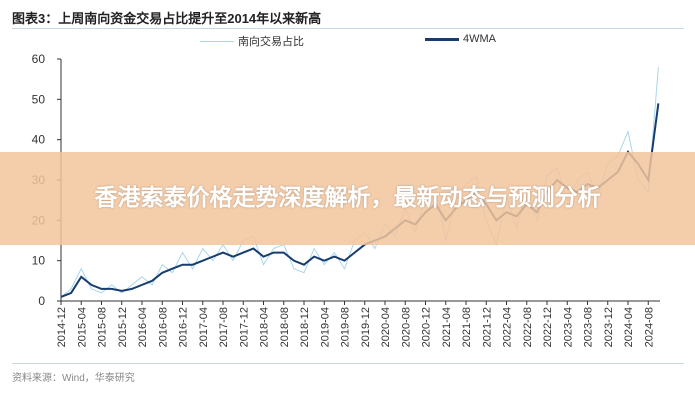 The image size is (695, 400). Describe the element at coordinates (487, 327) in the screenshot. I see `x-tick-label: 2021-12` at that location.